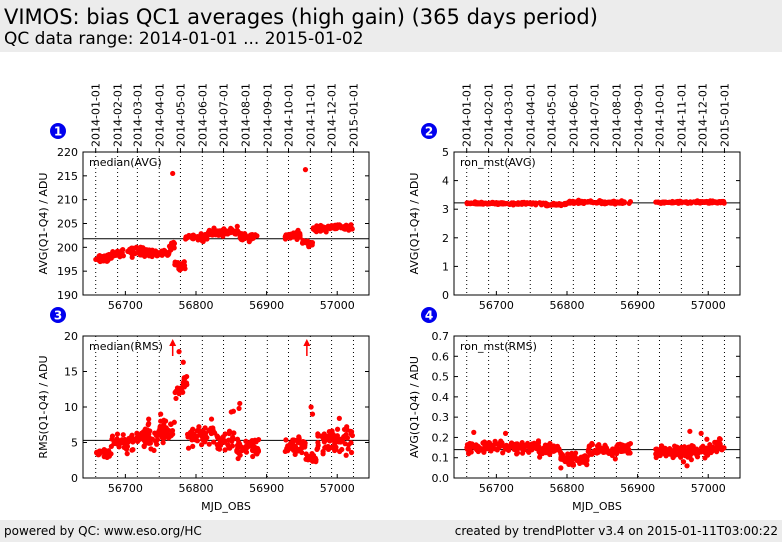  Describe the element at coordinates (173, 342) in the screenshot. I see `offscale-arrowhead` at that location.